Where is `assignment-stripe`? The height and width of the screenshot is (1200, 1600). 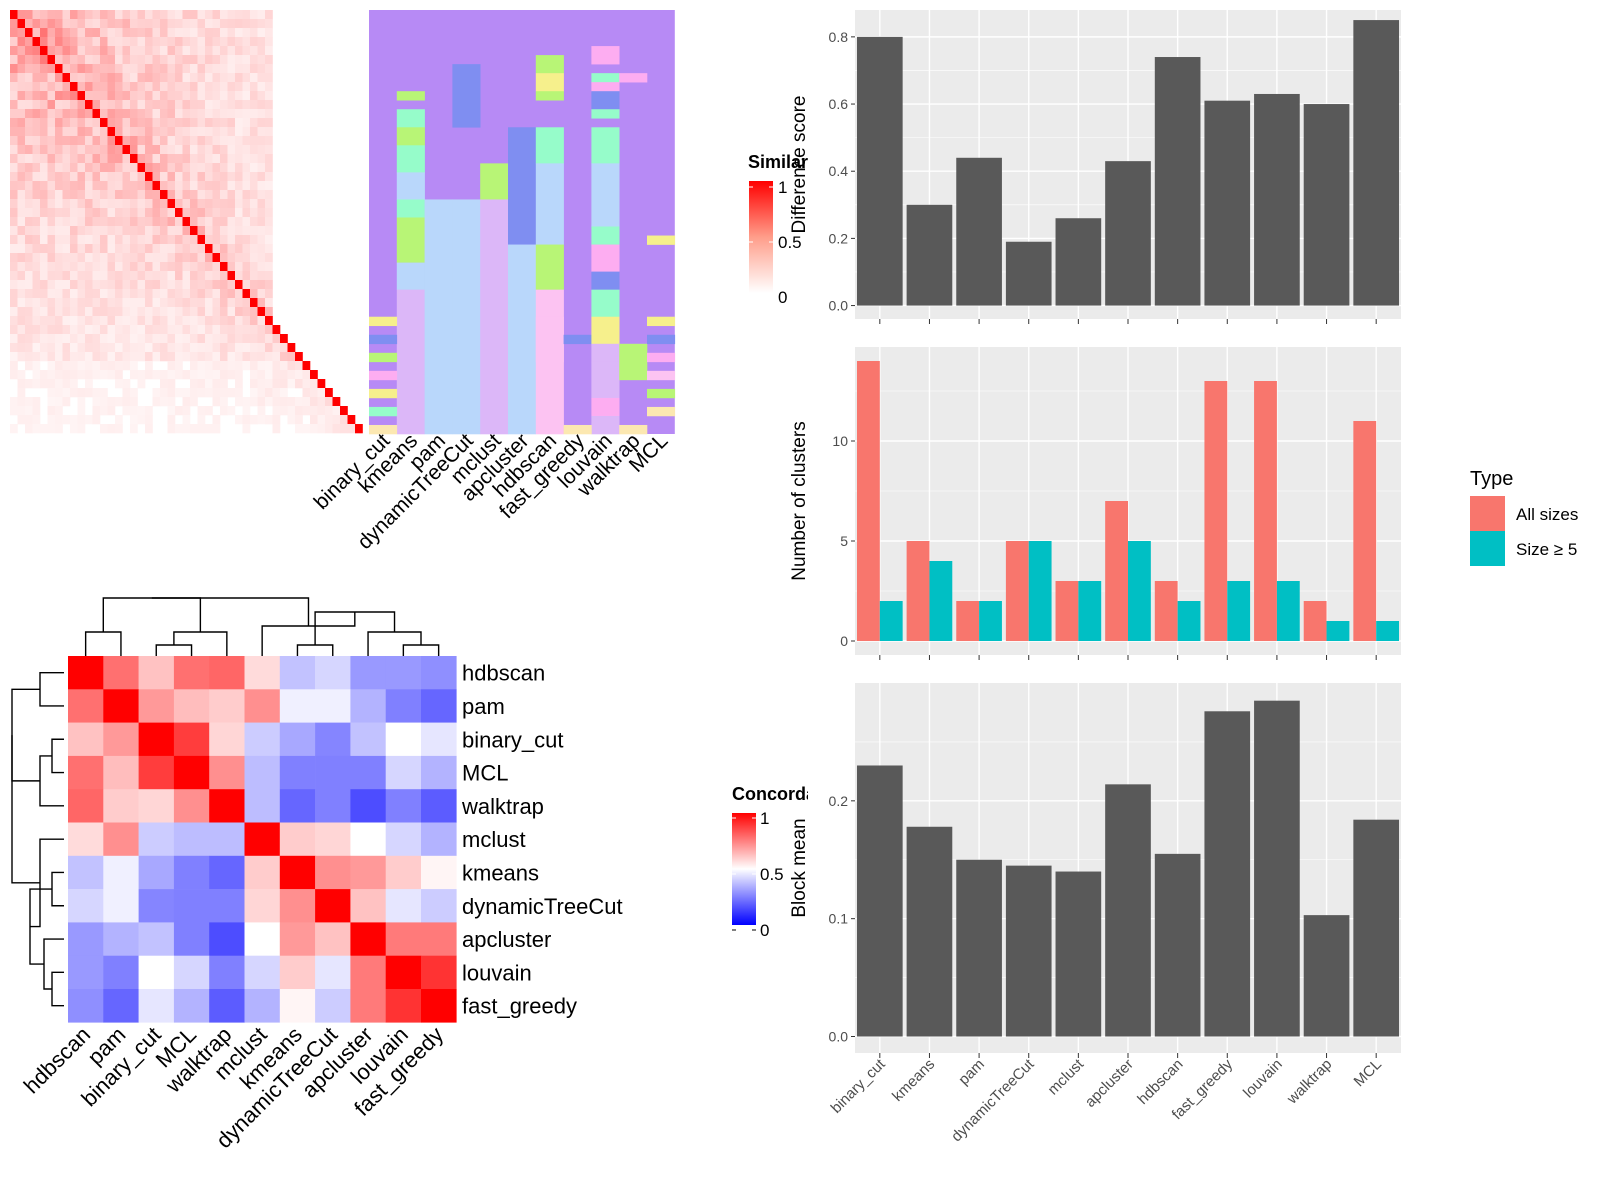 assignment-stripe is located at coordinates (383, 321).